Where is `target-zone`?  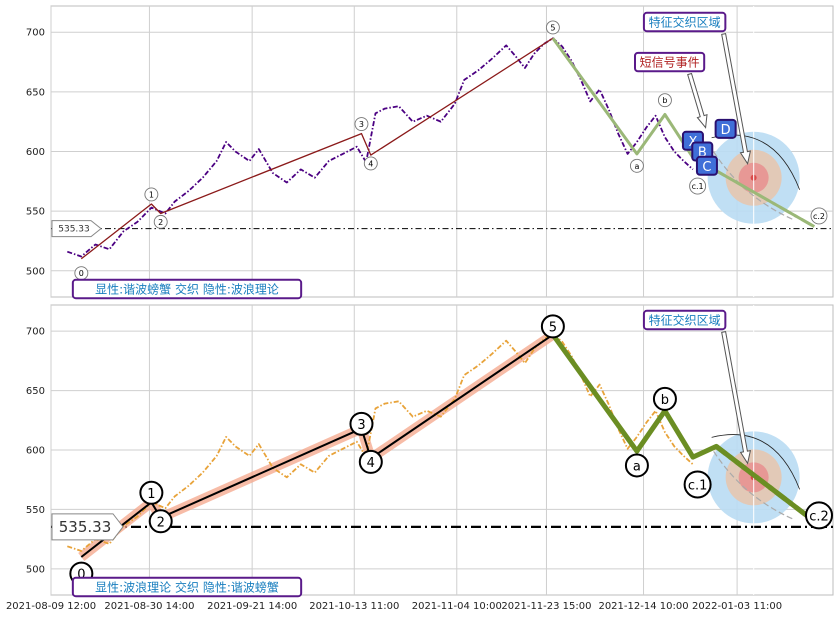 target-zone is located at coordinates (754, 151).